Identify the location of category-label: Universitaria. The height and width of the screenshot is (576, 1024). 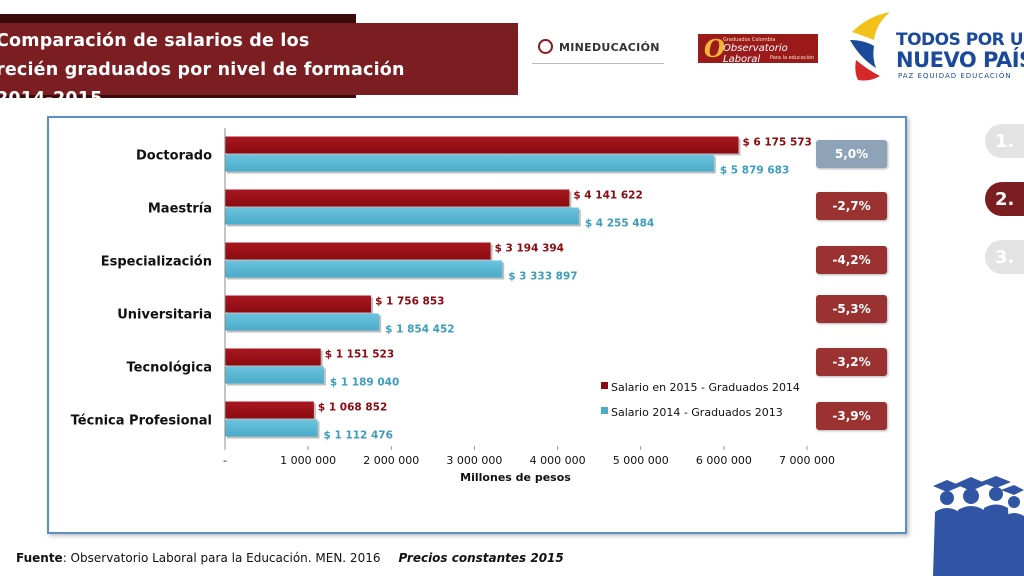
(164, 315).